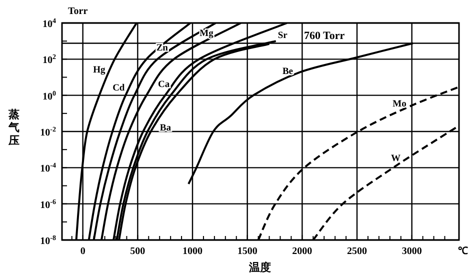  Describe the element at coordinates (48, 204) in the screenshot. I see `y-tick-label: 10$^{-6}$` at that location.